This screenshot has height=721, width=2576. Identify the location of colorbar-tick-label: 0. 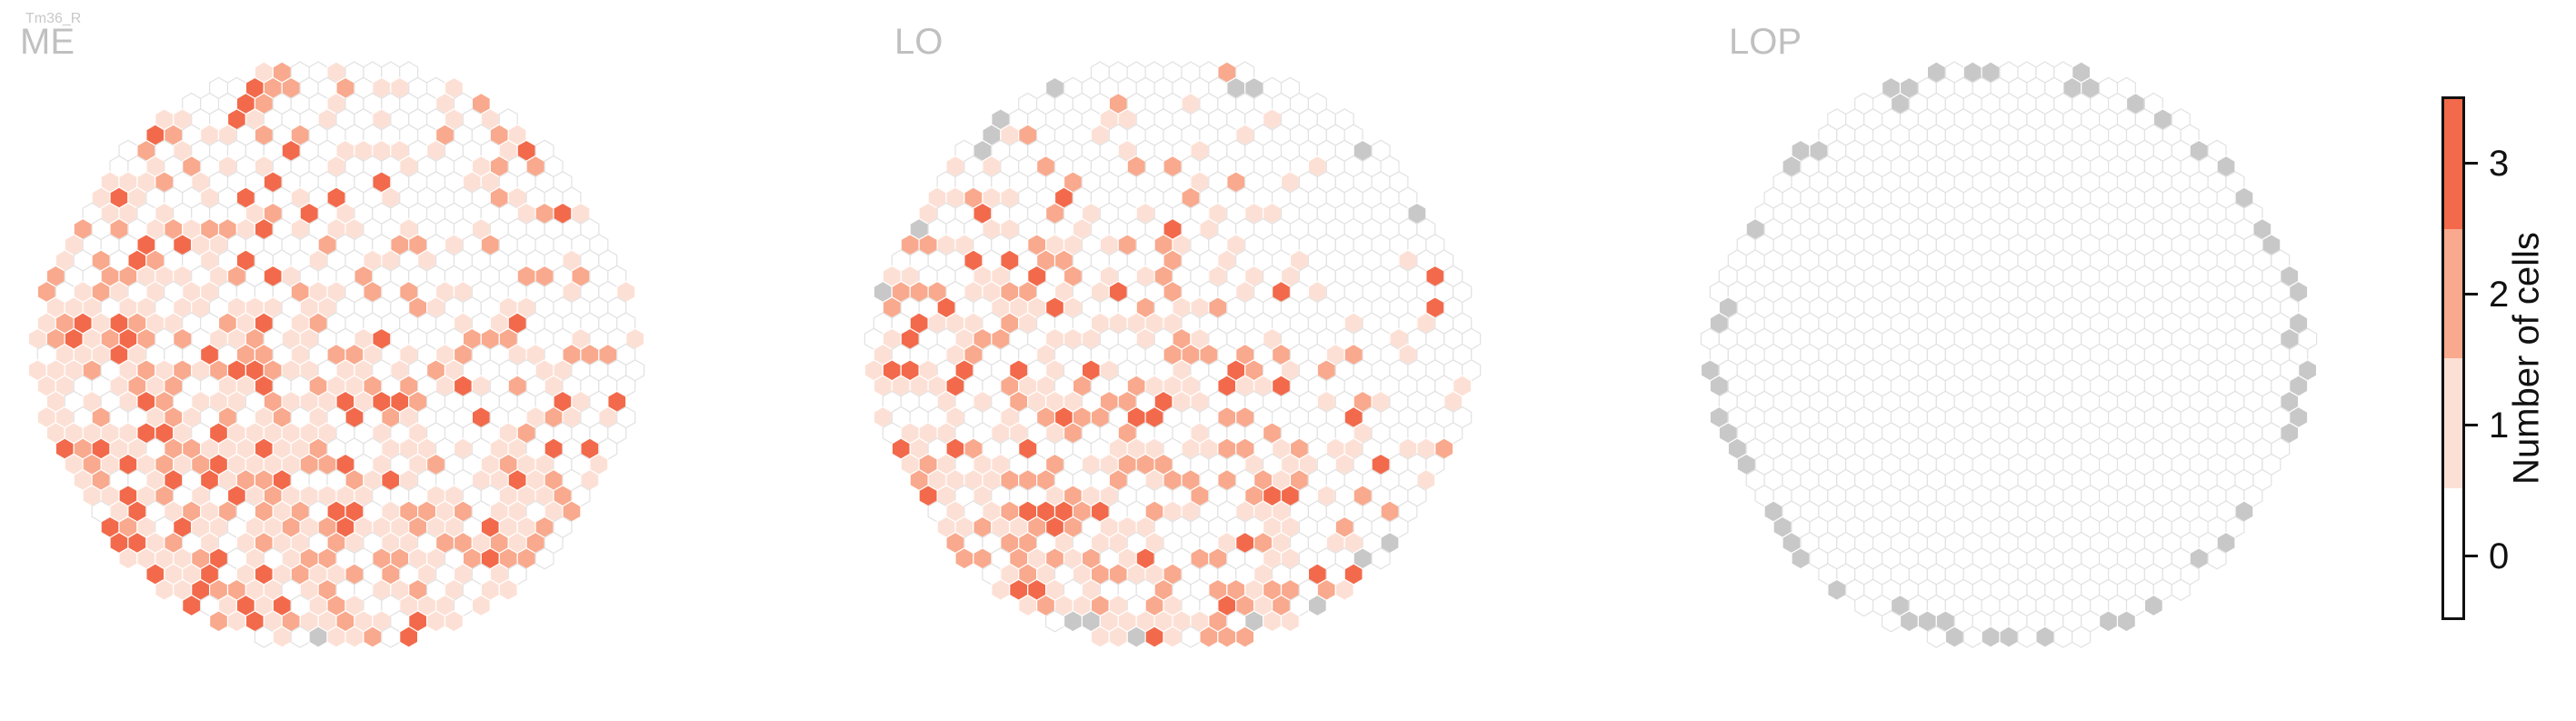
(2499, 556).